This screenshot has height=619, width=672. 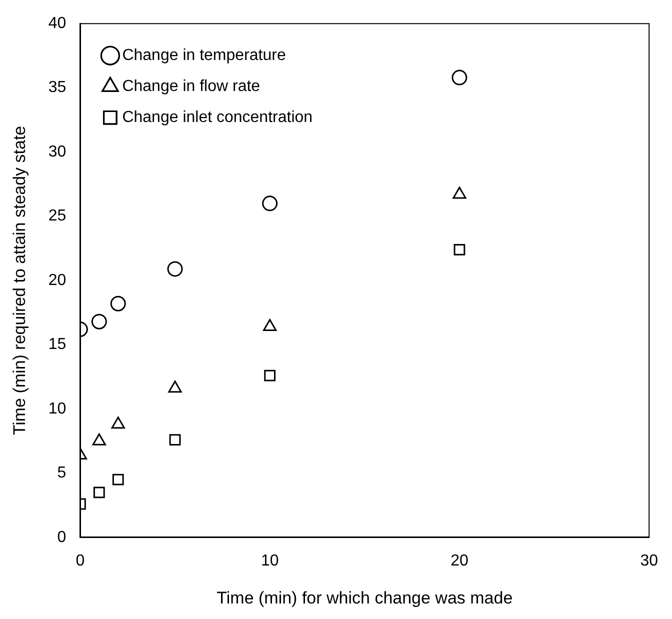 I want to click on y-tick-label: 20, so click(x=57, y=280).